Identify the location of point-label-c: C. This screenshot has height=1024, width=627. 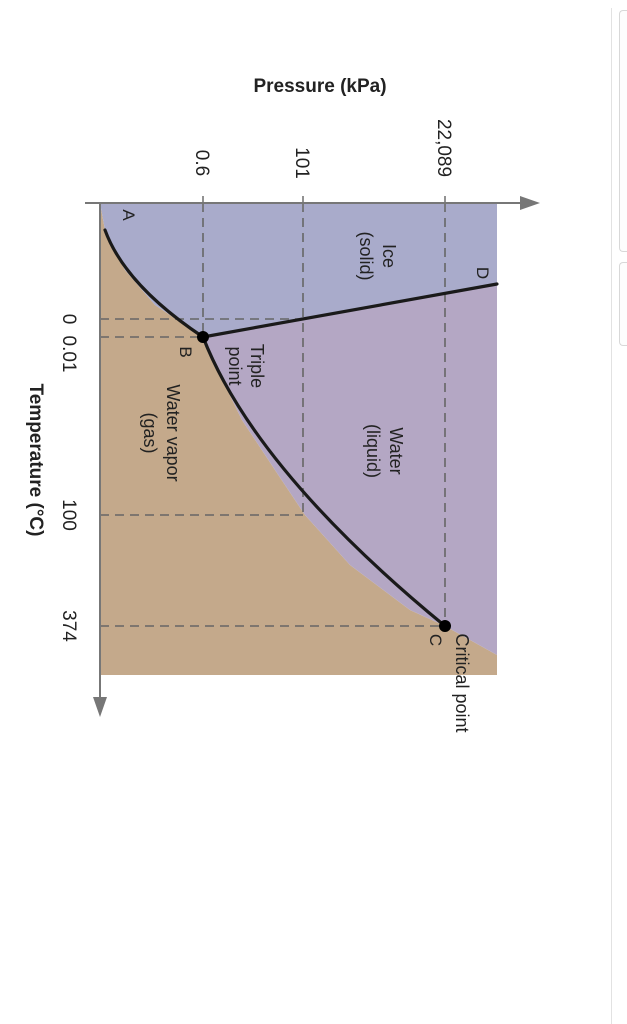
(435, 640).